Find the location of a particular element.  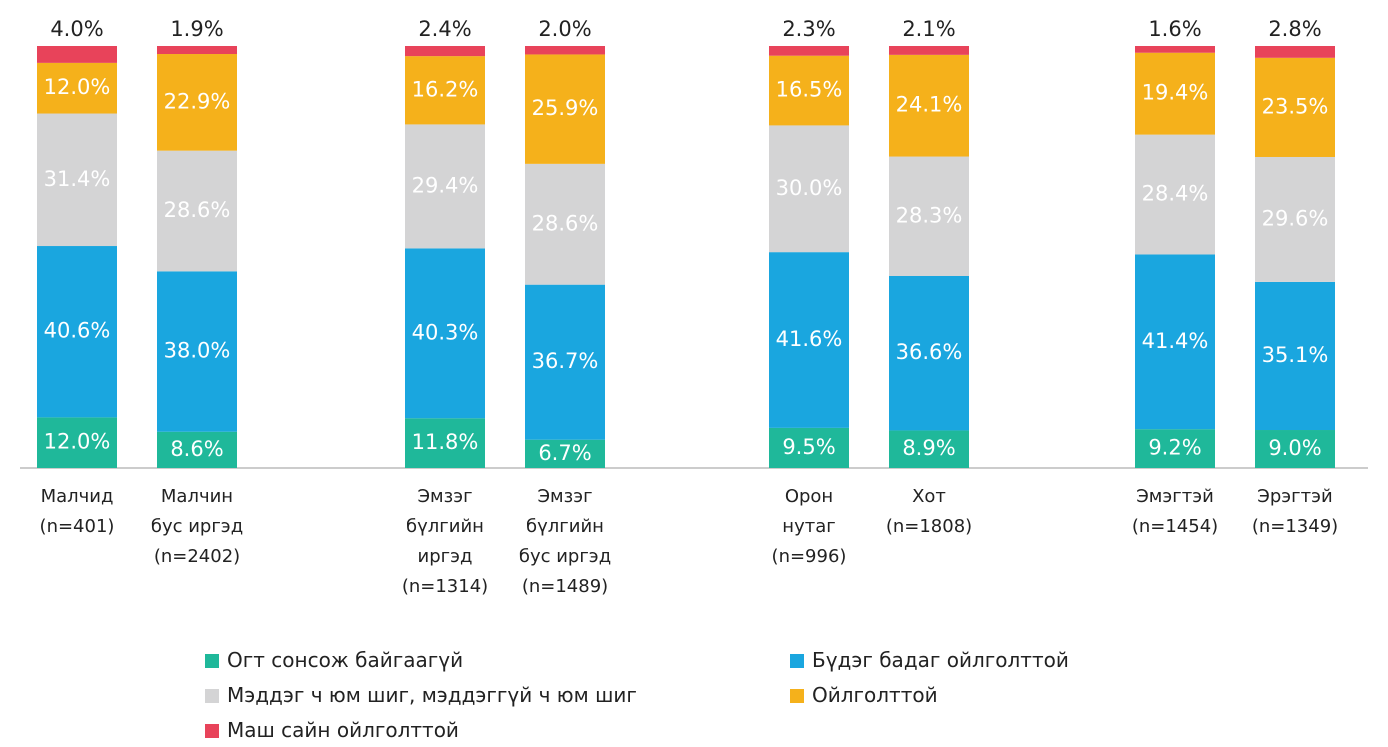

value-label: 31.4% is located at coordinates (77, 179).